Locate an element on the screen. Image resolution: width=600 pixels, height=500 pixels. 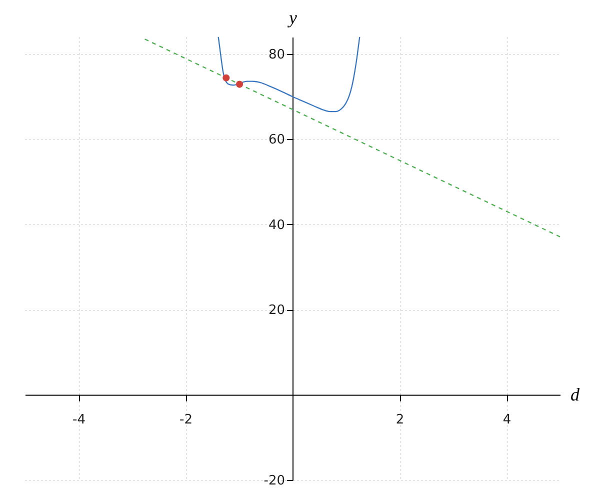
x-axis-title: d is located at coordinates (575, 394).